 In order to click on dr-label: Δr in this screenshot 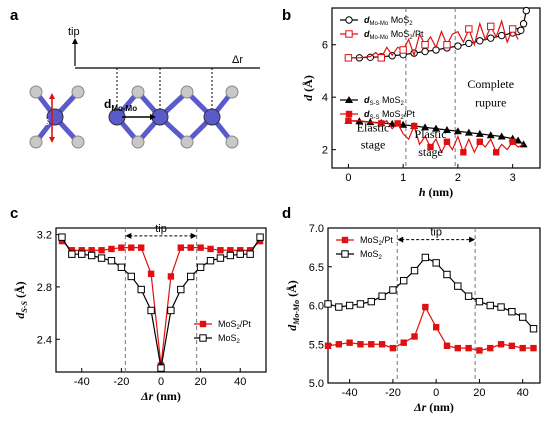, I will do `click(237, 60)`.